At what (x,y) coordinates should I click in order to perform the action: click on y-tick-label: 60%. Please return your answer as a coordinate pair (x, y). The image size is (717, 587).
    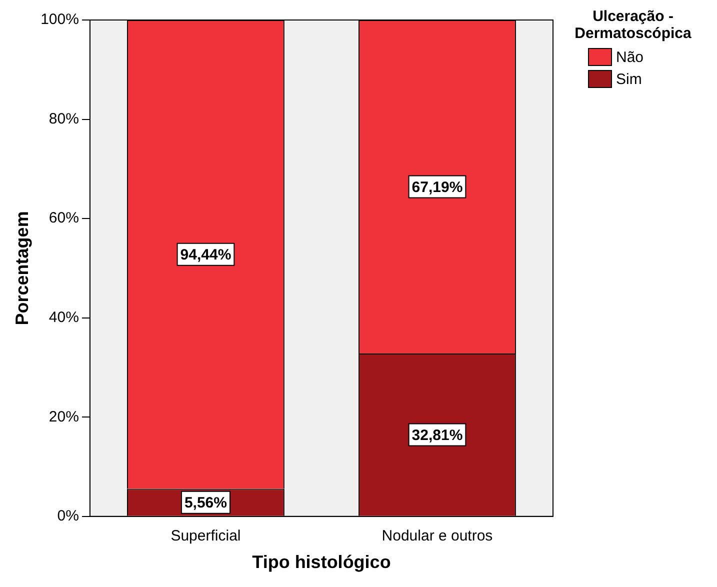
    Looking at the image, I should click on (63, 218).